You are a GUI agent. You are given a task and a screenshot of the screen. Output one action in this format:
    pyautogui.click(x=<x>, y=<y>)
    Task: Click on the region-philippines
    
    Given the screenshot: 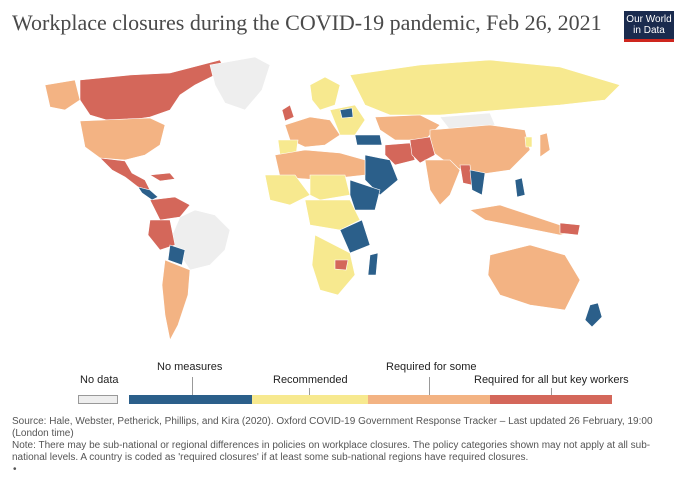 What is the action you would take?
    pyautogui.click(x=520, y=187)
    